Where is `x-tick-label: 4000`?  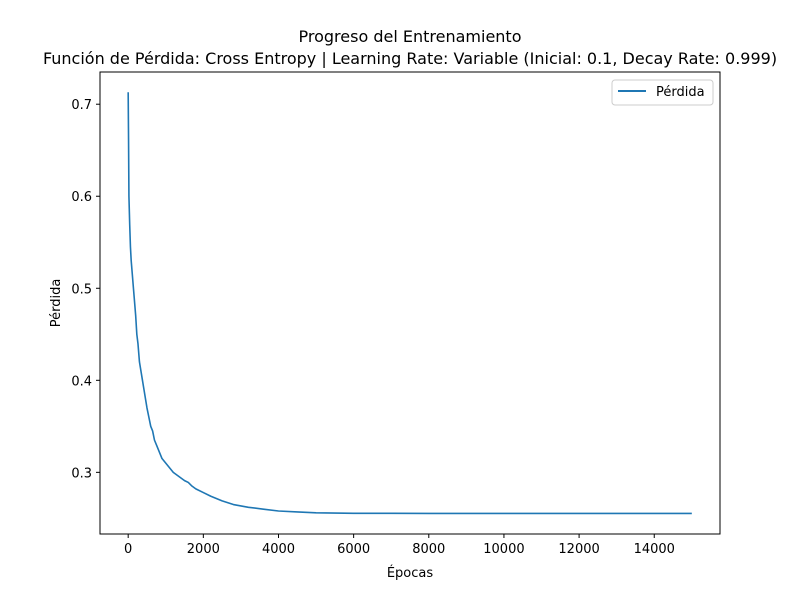
x-tick-label: 4000 is located at coordinates (278, 549).